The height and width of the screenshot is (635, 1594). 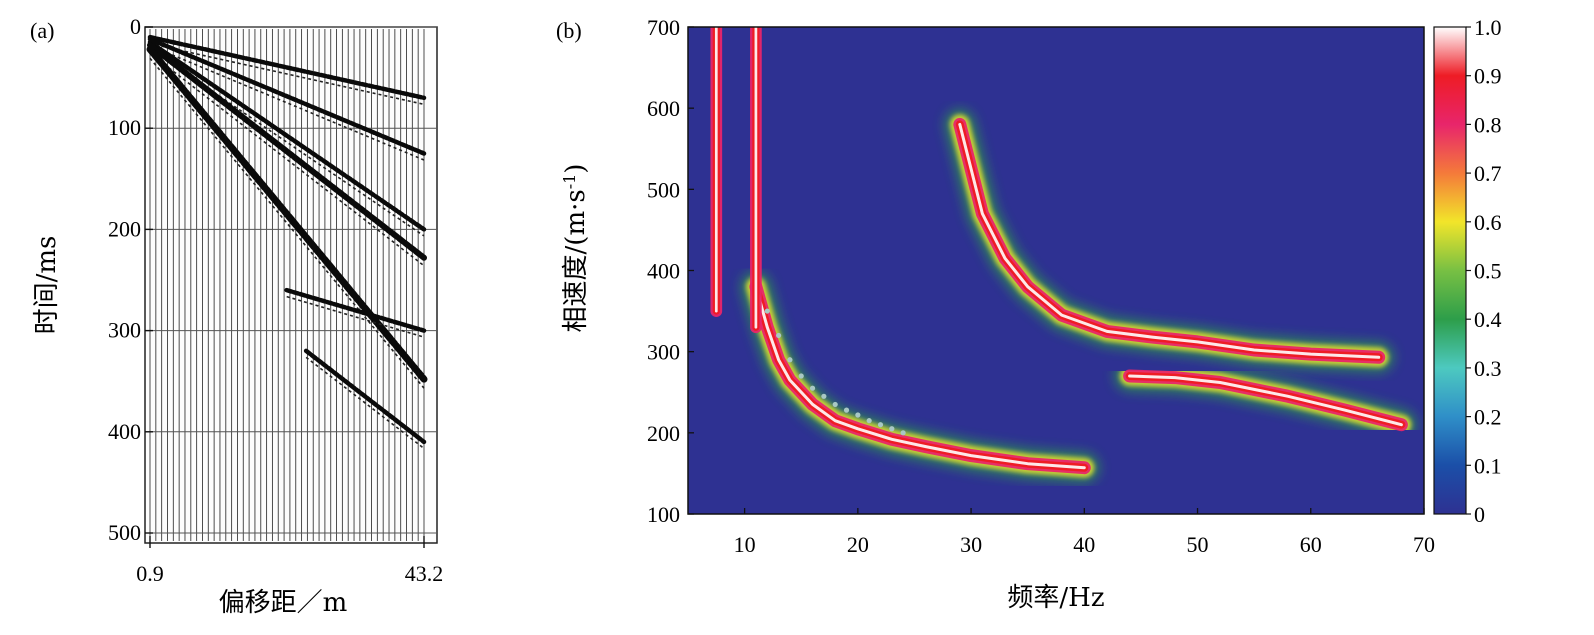 I want to click on time-gridlines, so click(x=291, y=280).